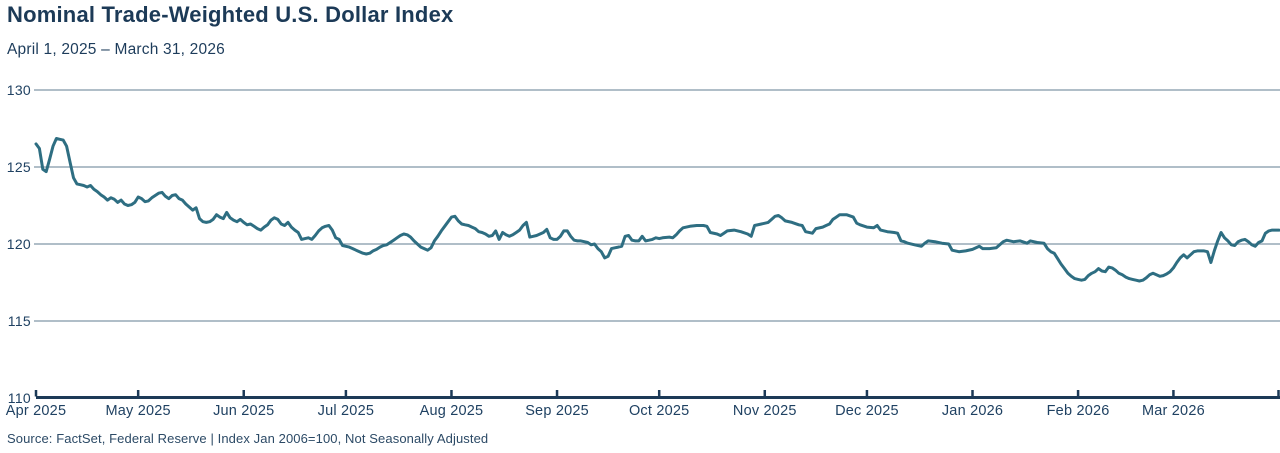 The image size is (1280, 453). Describe the element at coordinates (867, 411) in the screenshot. I see `x-axis-label: Dec 2025` at that location.